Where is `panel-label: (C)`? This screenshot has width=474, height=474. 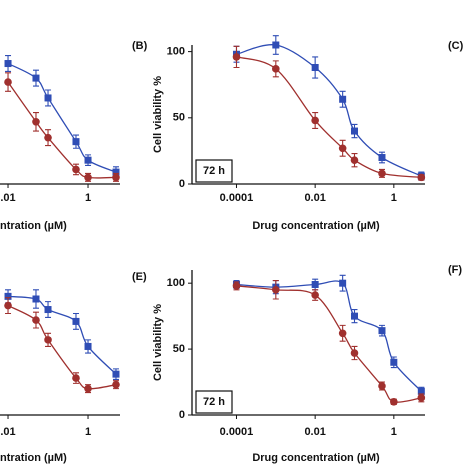 panel-label: (C) is located at coordinates (456, 46).